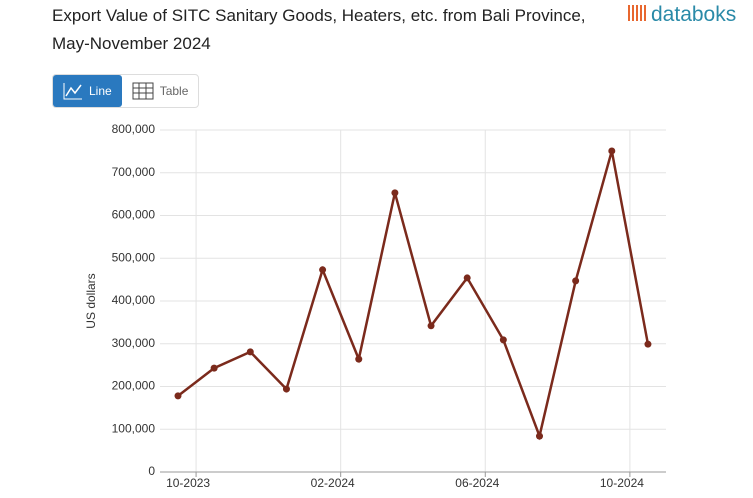 This screenshot has height=498, width=753. What do you see at coordinates (87, 91) in the screenshot?
I see `line-button: Line` at bounding box center [87, 91].